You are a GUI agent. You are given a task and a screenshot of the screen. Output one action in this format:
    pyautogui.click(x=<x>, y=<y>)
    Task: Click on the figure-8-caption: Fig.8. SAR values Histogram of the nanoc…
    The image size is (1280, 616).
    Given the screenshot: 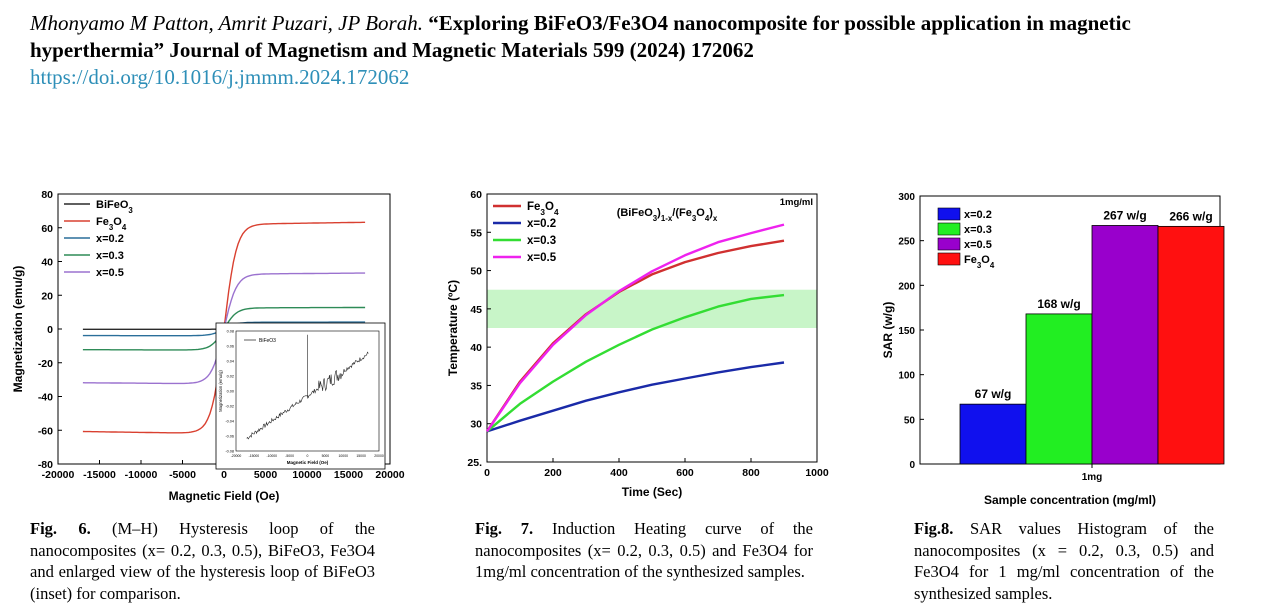 What is the action you would take?
    pyautogui.click(x=1064, y=561)
    